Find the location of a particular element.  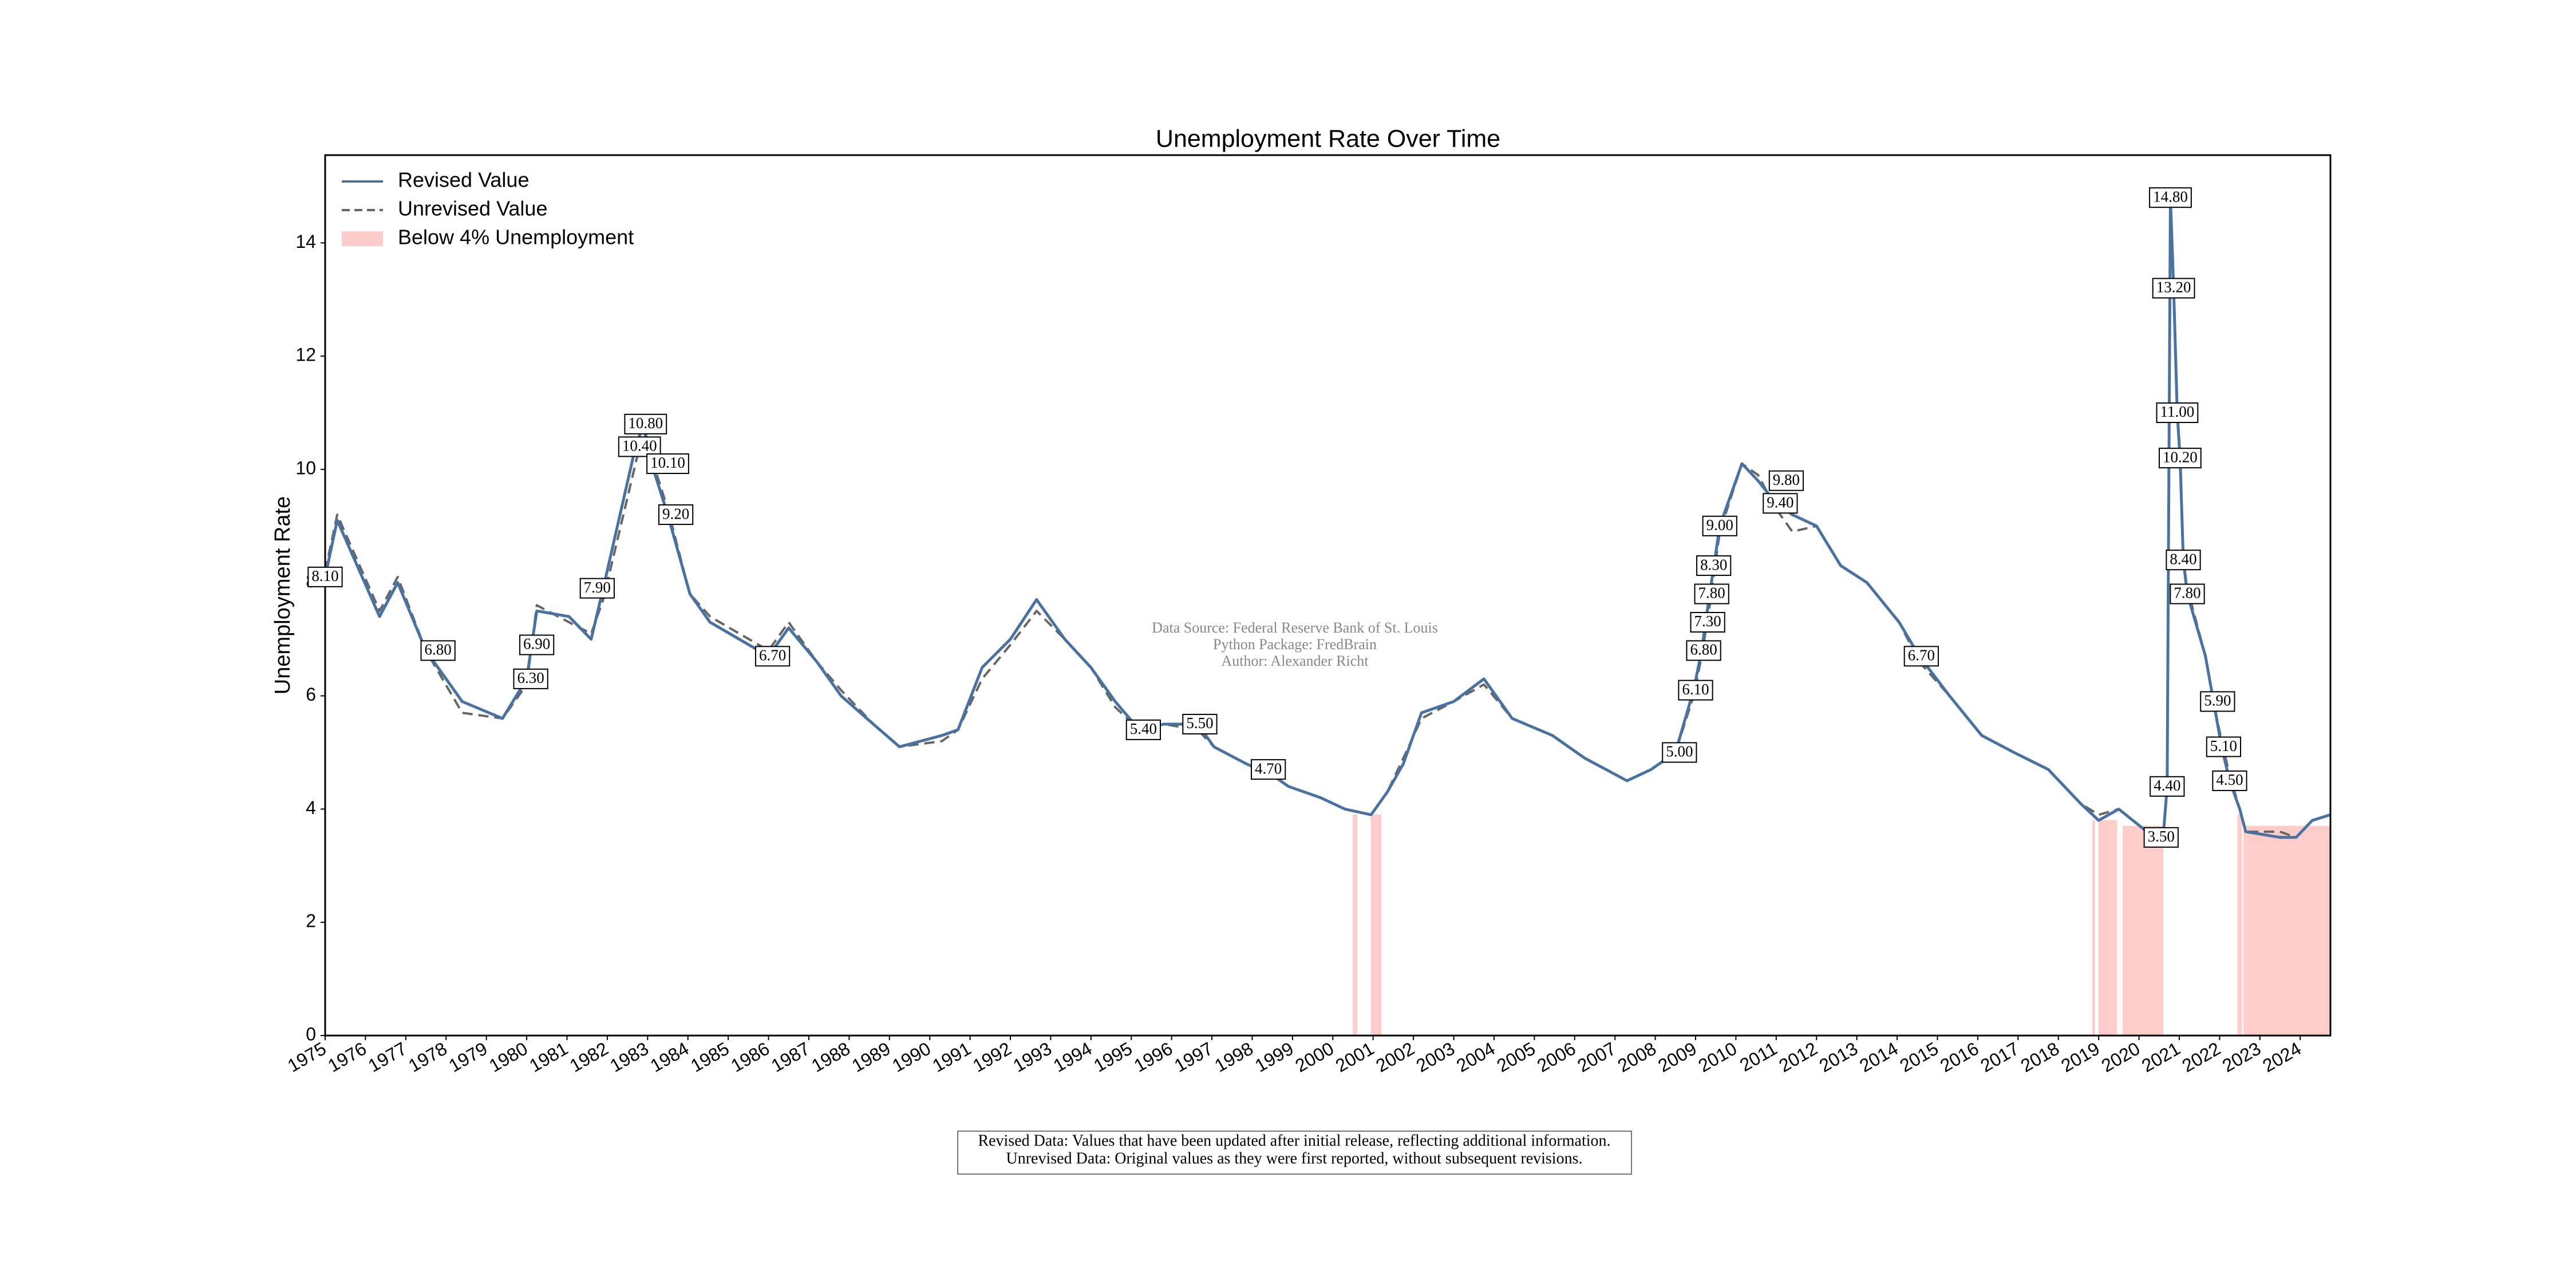

x-tick-label: 1996 is located at coordinates (1153, 1057).